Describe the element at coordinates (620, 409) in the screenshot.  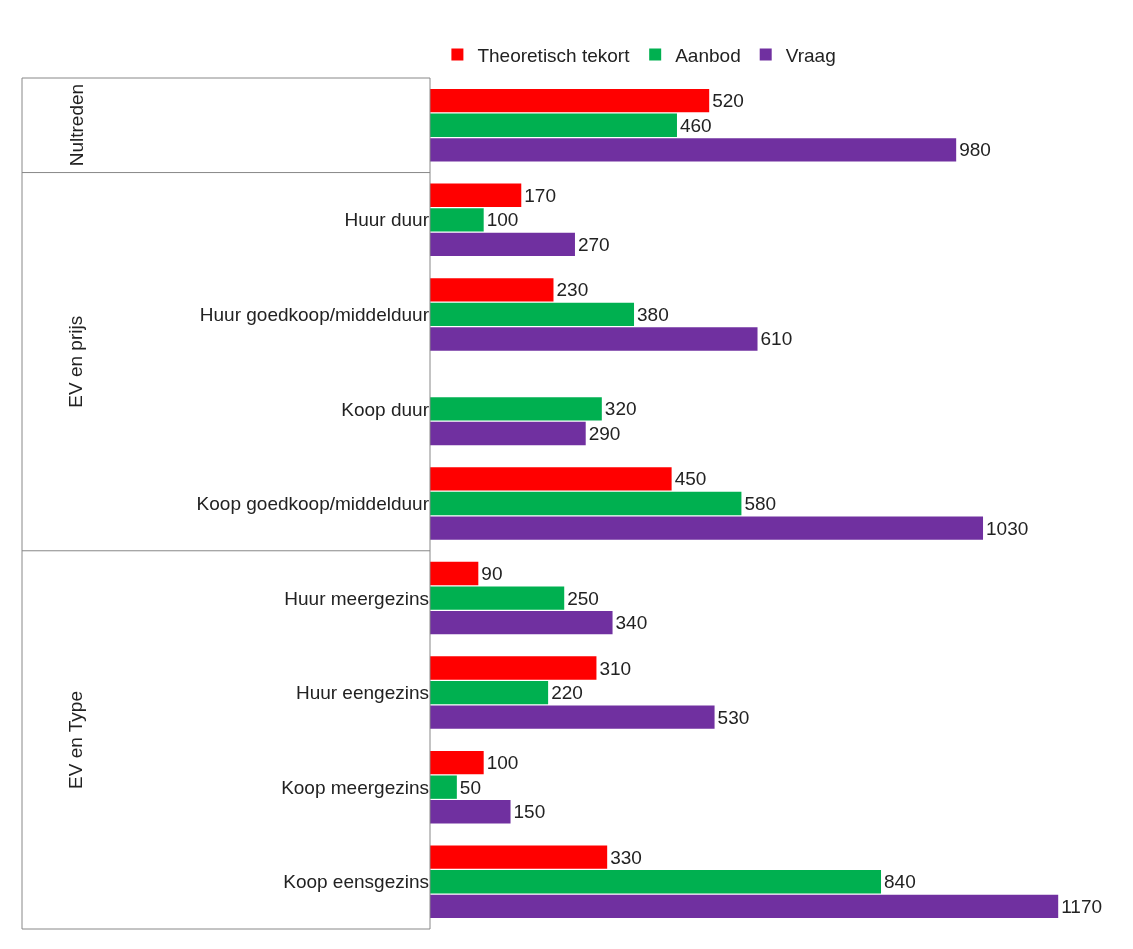
I see `data-label: 320` at that location.